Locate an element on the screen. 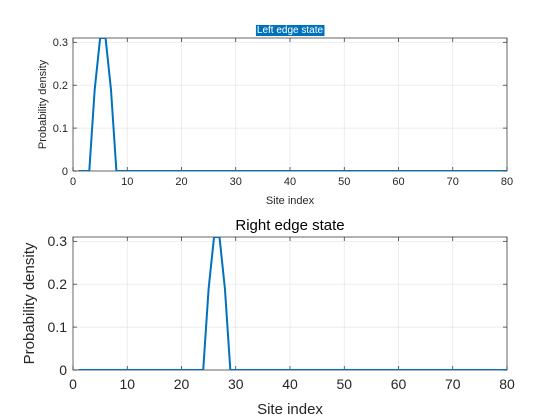 Image resolution: width=560 pixels, height=420 pixels. title-highlight is located at coordinates (290, 30).